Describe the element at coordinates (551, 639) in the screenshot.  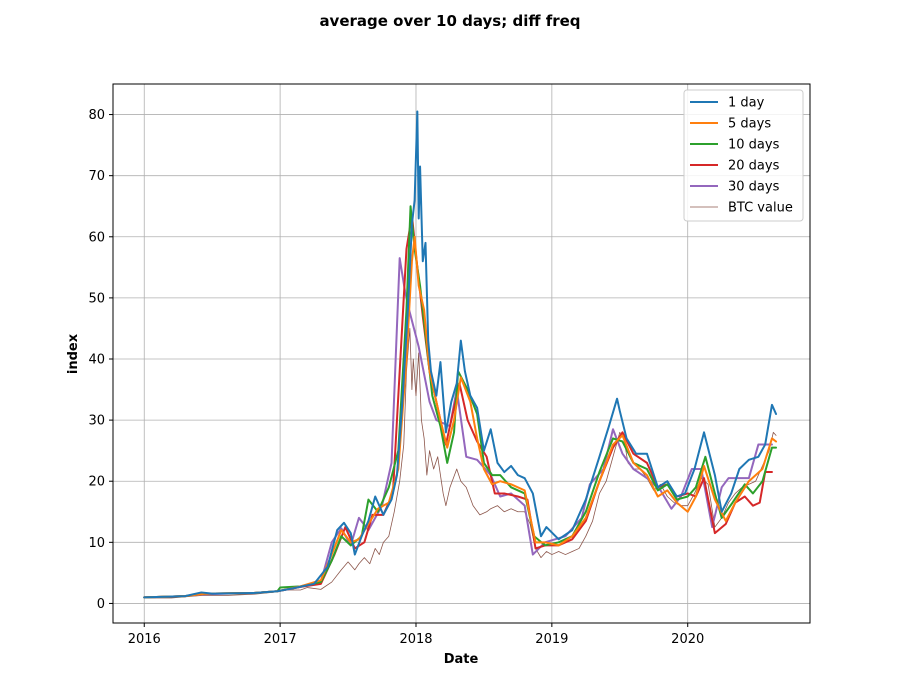
I see `x-tick-label: 2019` at that location.